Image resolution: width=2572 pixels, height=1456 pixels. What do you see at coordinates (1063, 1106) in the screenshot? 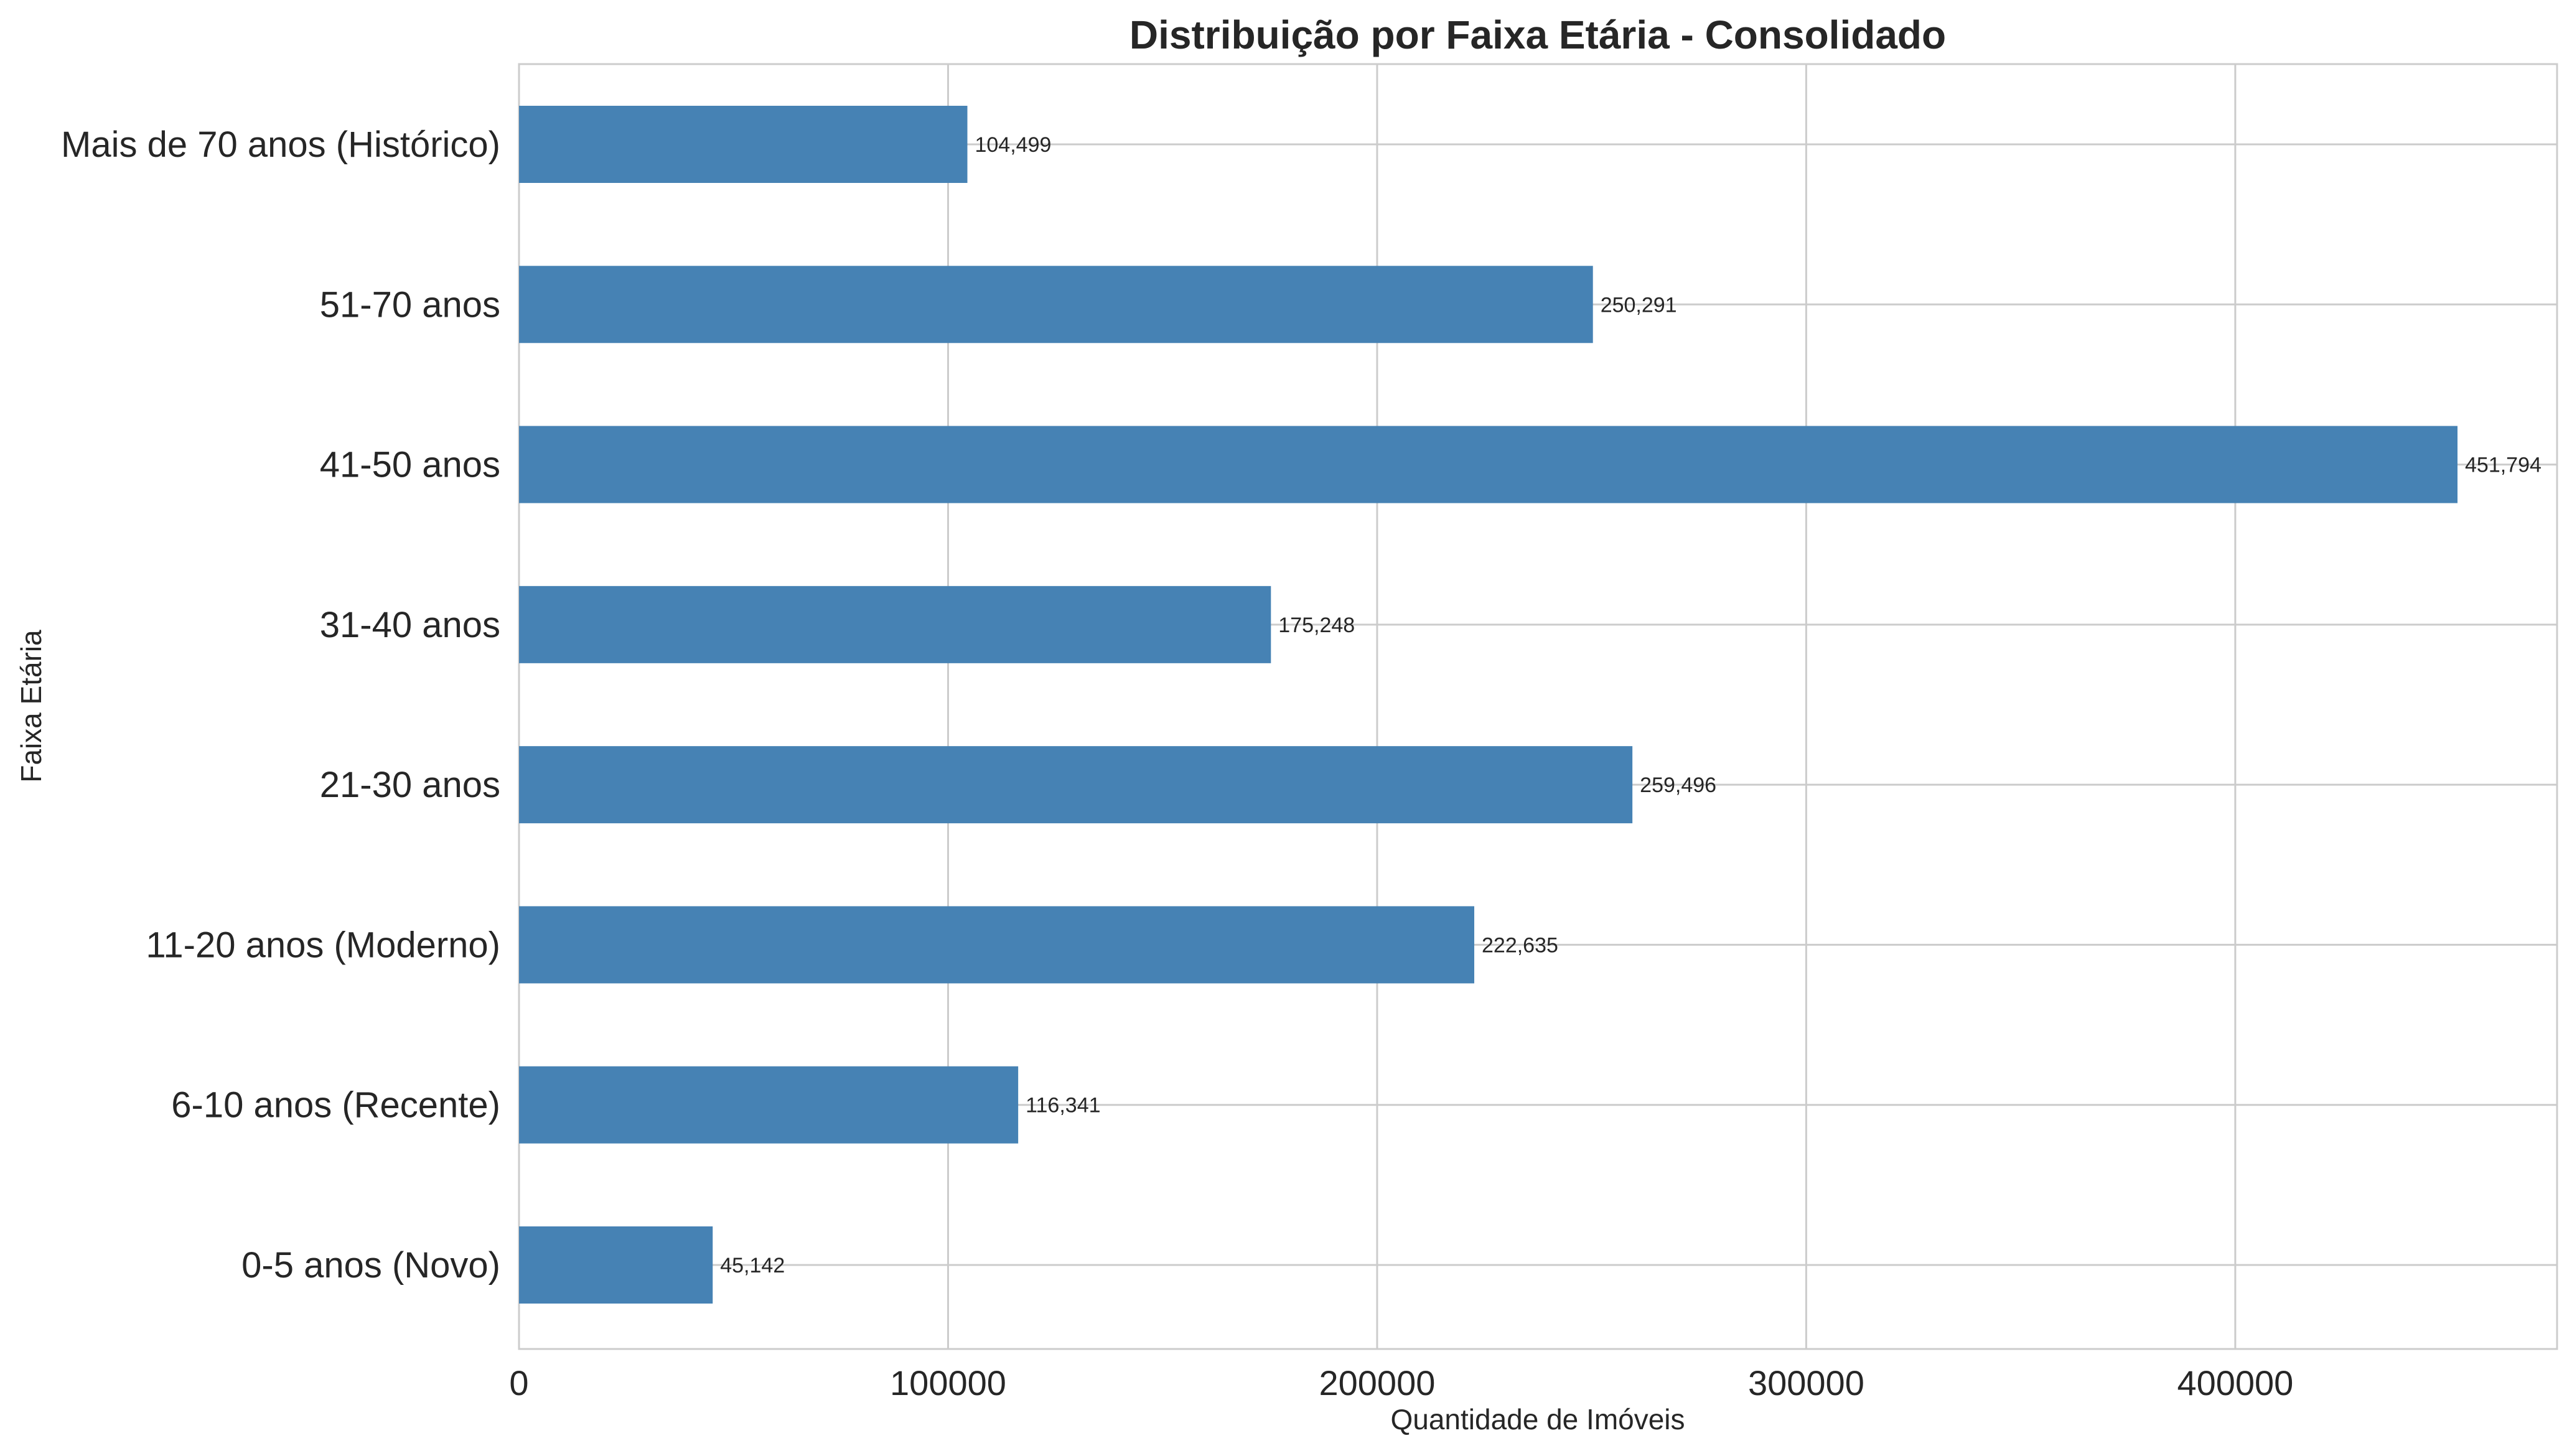
I see `bar-value-label: 116,341` at bounding box center [1063, 1106].